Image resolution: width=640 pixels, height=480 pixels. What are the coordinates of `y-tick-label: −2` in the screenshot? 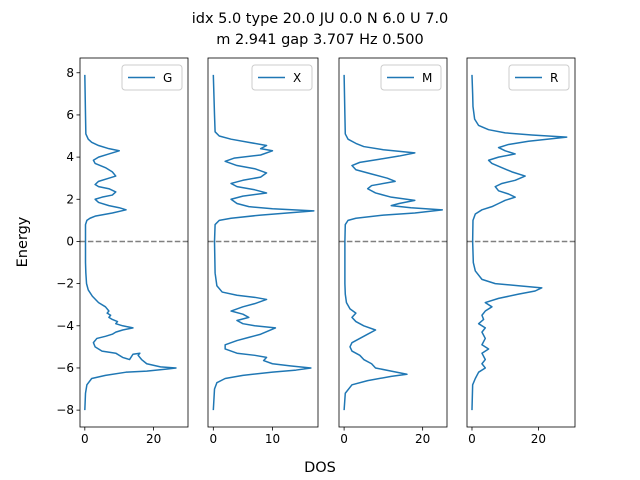 It's located at (65, 284).